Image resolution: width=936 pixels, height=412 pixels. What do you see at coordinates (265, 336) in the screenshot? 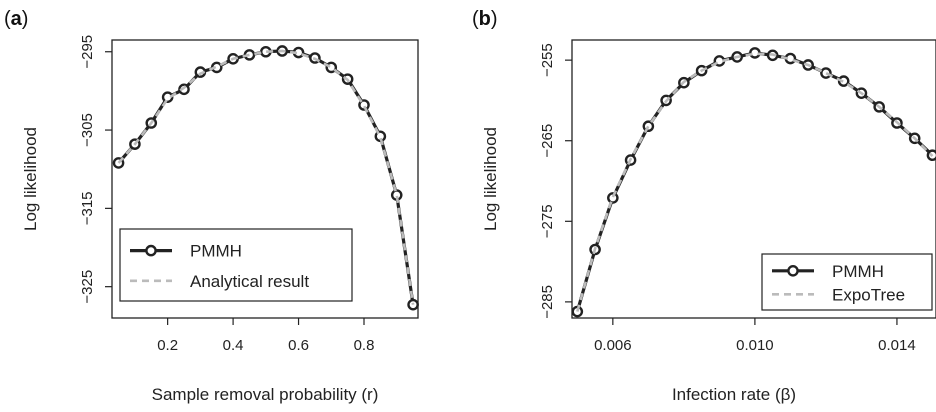
I see `panel-a-x-axis: 0.2 0.4 0.6 0.8` at bounding box center [265, 336].